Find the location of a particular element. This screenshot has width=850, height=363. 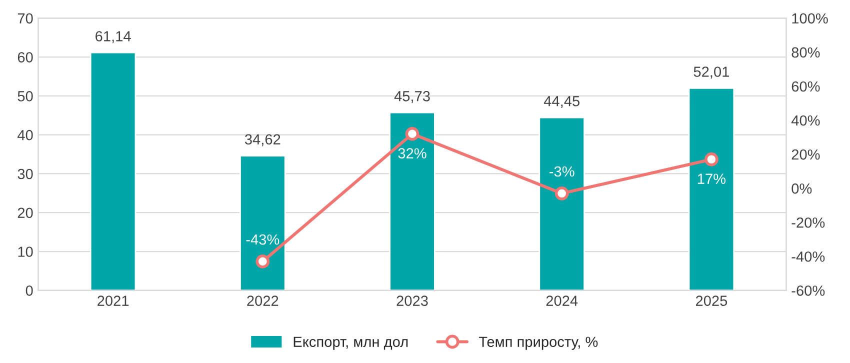

x-tick-label: 2025 is located at coordinates (712, 301).